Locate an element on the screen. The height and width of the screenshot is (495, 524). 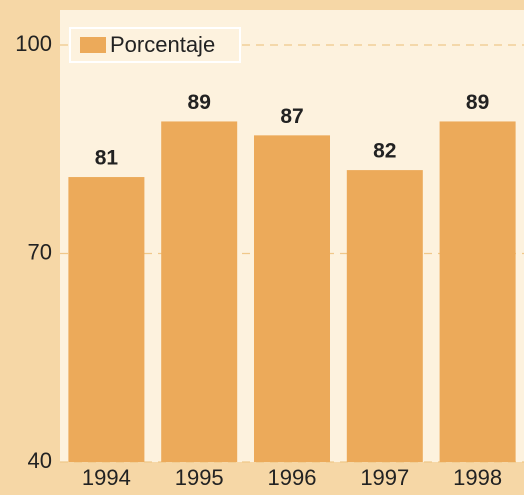
y-tick-label: 100 is located at coordinates (33, 43).